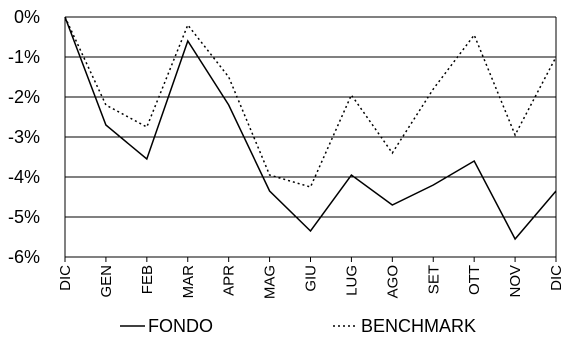 This screenshot has width=568, height=349. What do you see at coordinates (515, 281) in the screenshot?
I see `x-tick-label: NOV` at bounding box center [515, 281].